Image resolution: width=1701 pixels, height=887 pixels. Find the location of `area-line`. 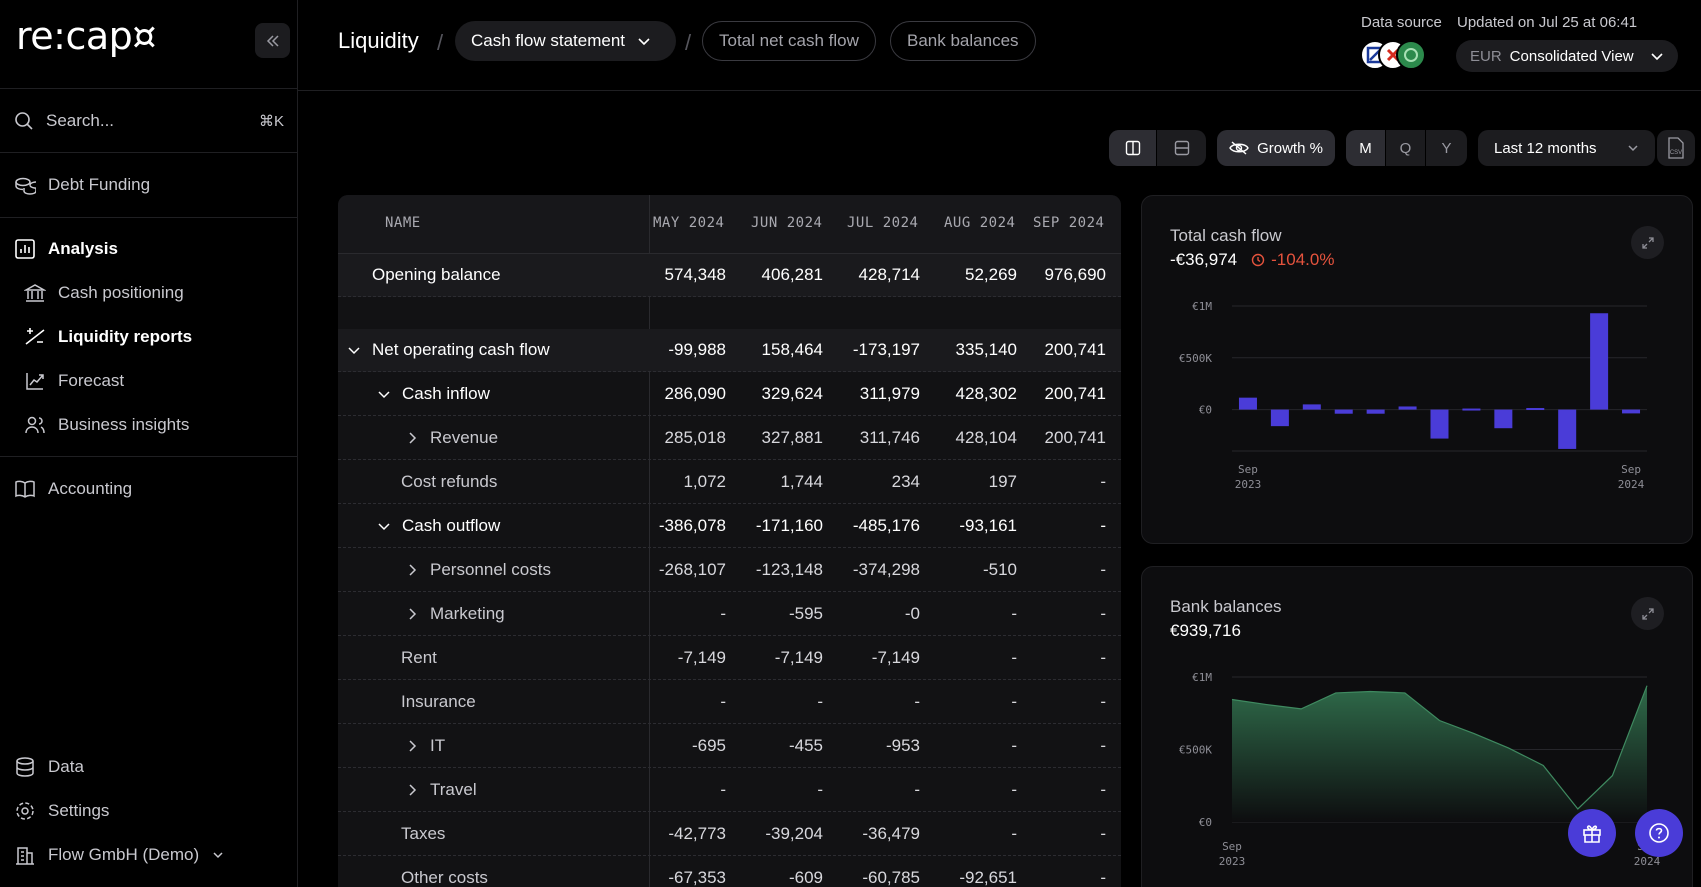

area-line is located at coordinates (1439, 747).